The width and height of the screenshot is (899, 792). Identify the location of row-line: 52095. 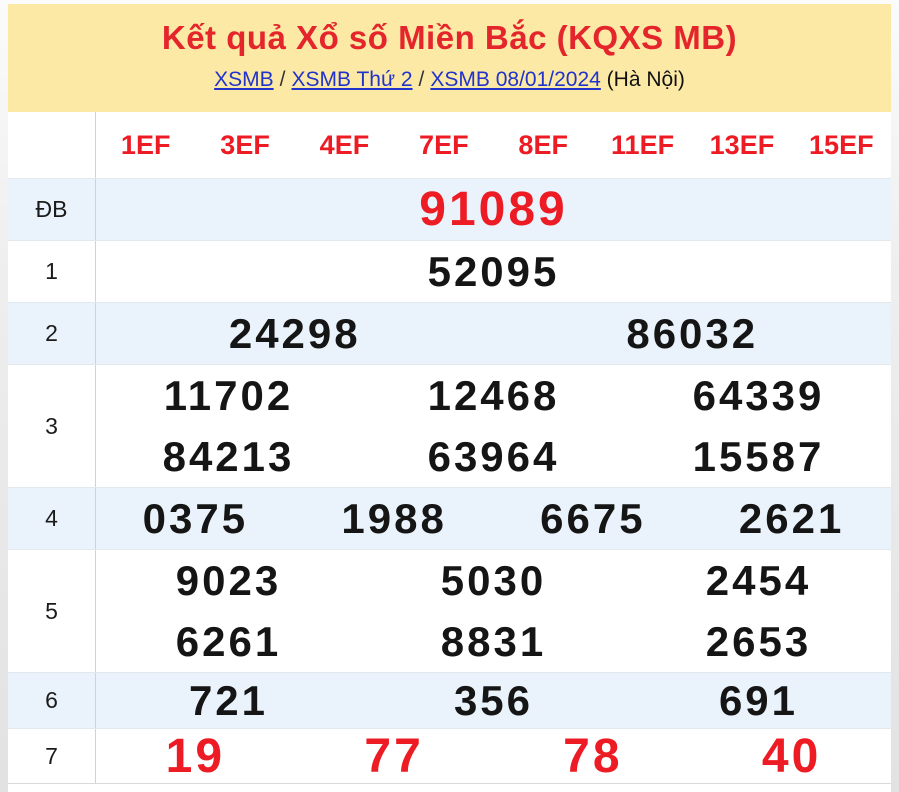
(493, 271).